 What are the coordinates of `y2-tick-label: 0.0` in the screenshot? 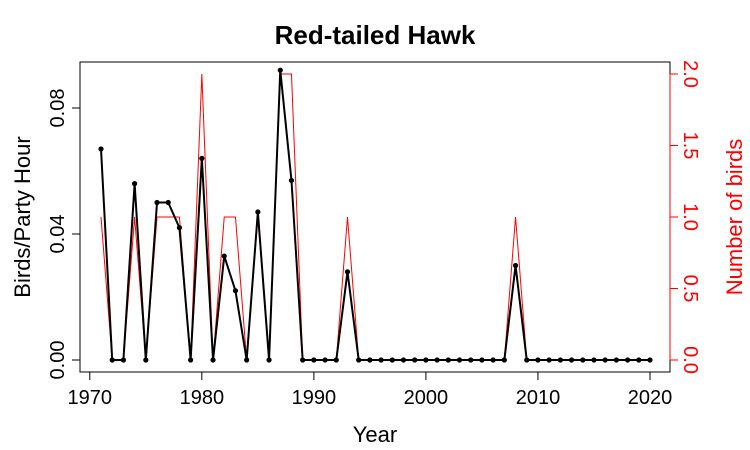 It's located at (690, 360).